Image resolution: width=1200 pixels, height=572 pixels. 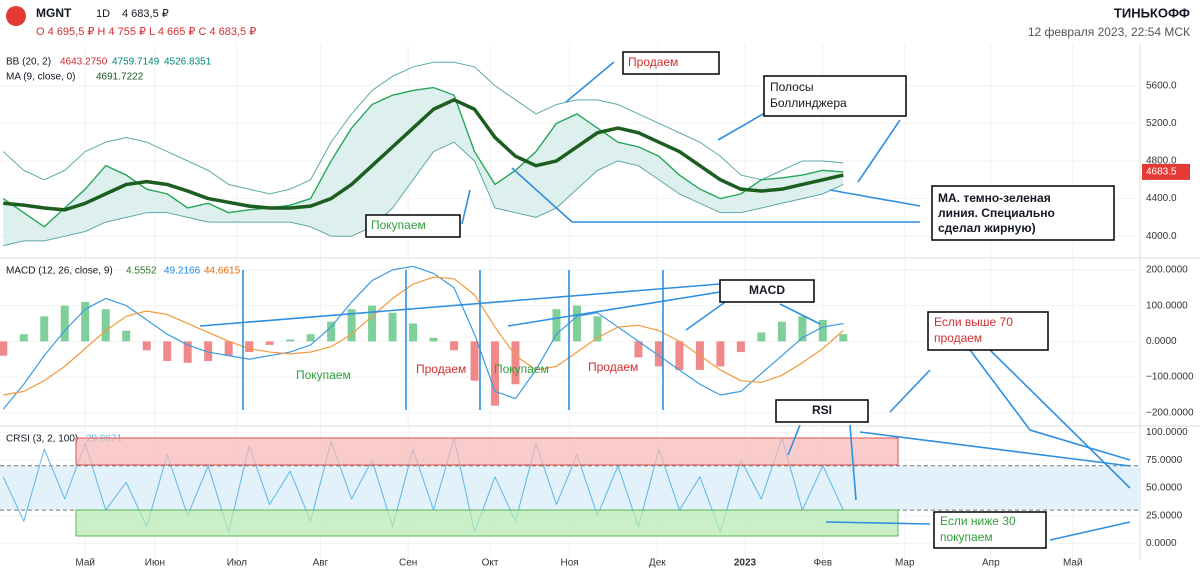 I want to click on y-tick-label: 75.0000, so click(x=1164, y=460).